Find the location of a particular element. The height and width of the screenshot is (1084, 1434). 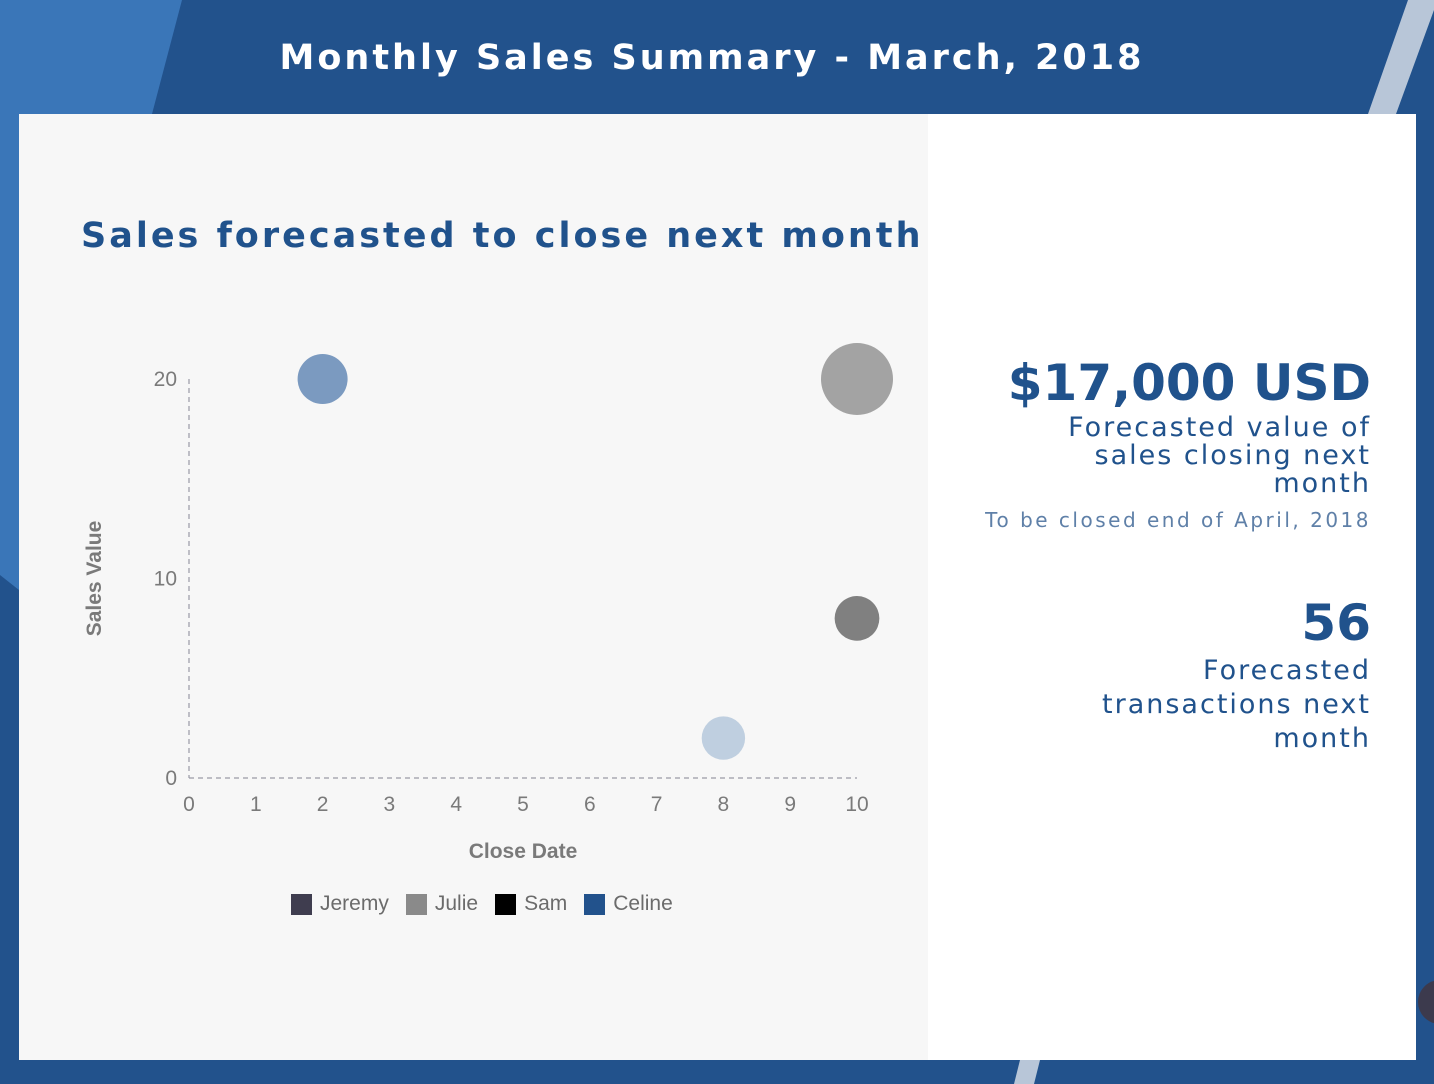

legend-item: Julie is located at coordinates (442, 904).